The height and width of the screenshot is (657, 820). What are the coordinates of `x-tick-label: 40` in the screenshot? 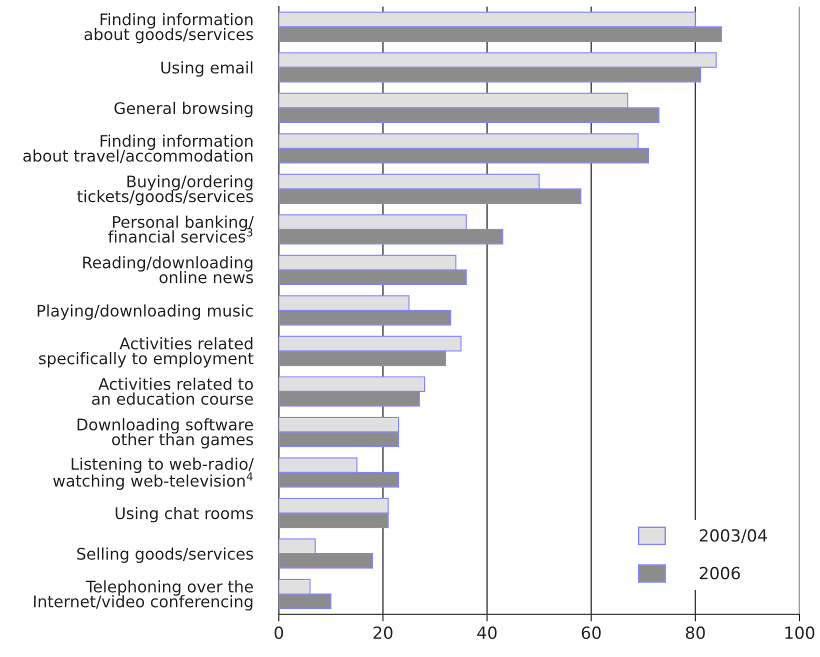 It's located at (487, 632).